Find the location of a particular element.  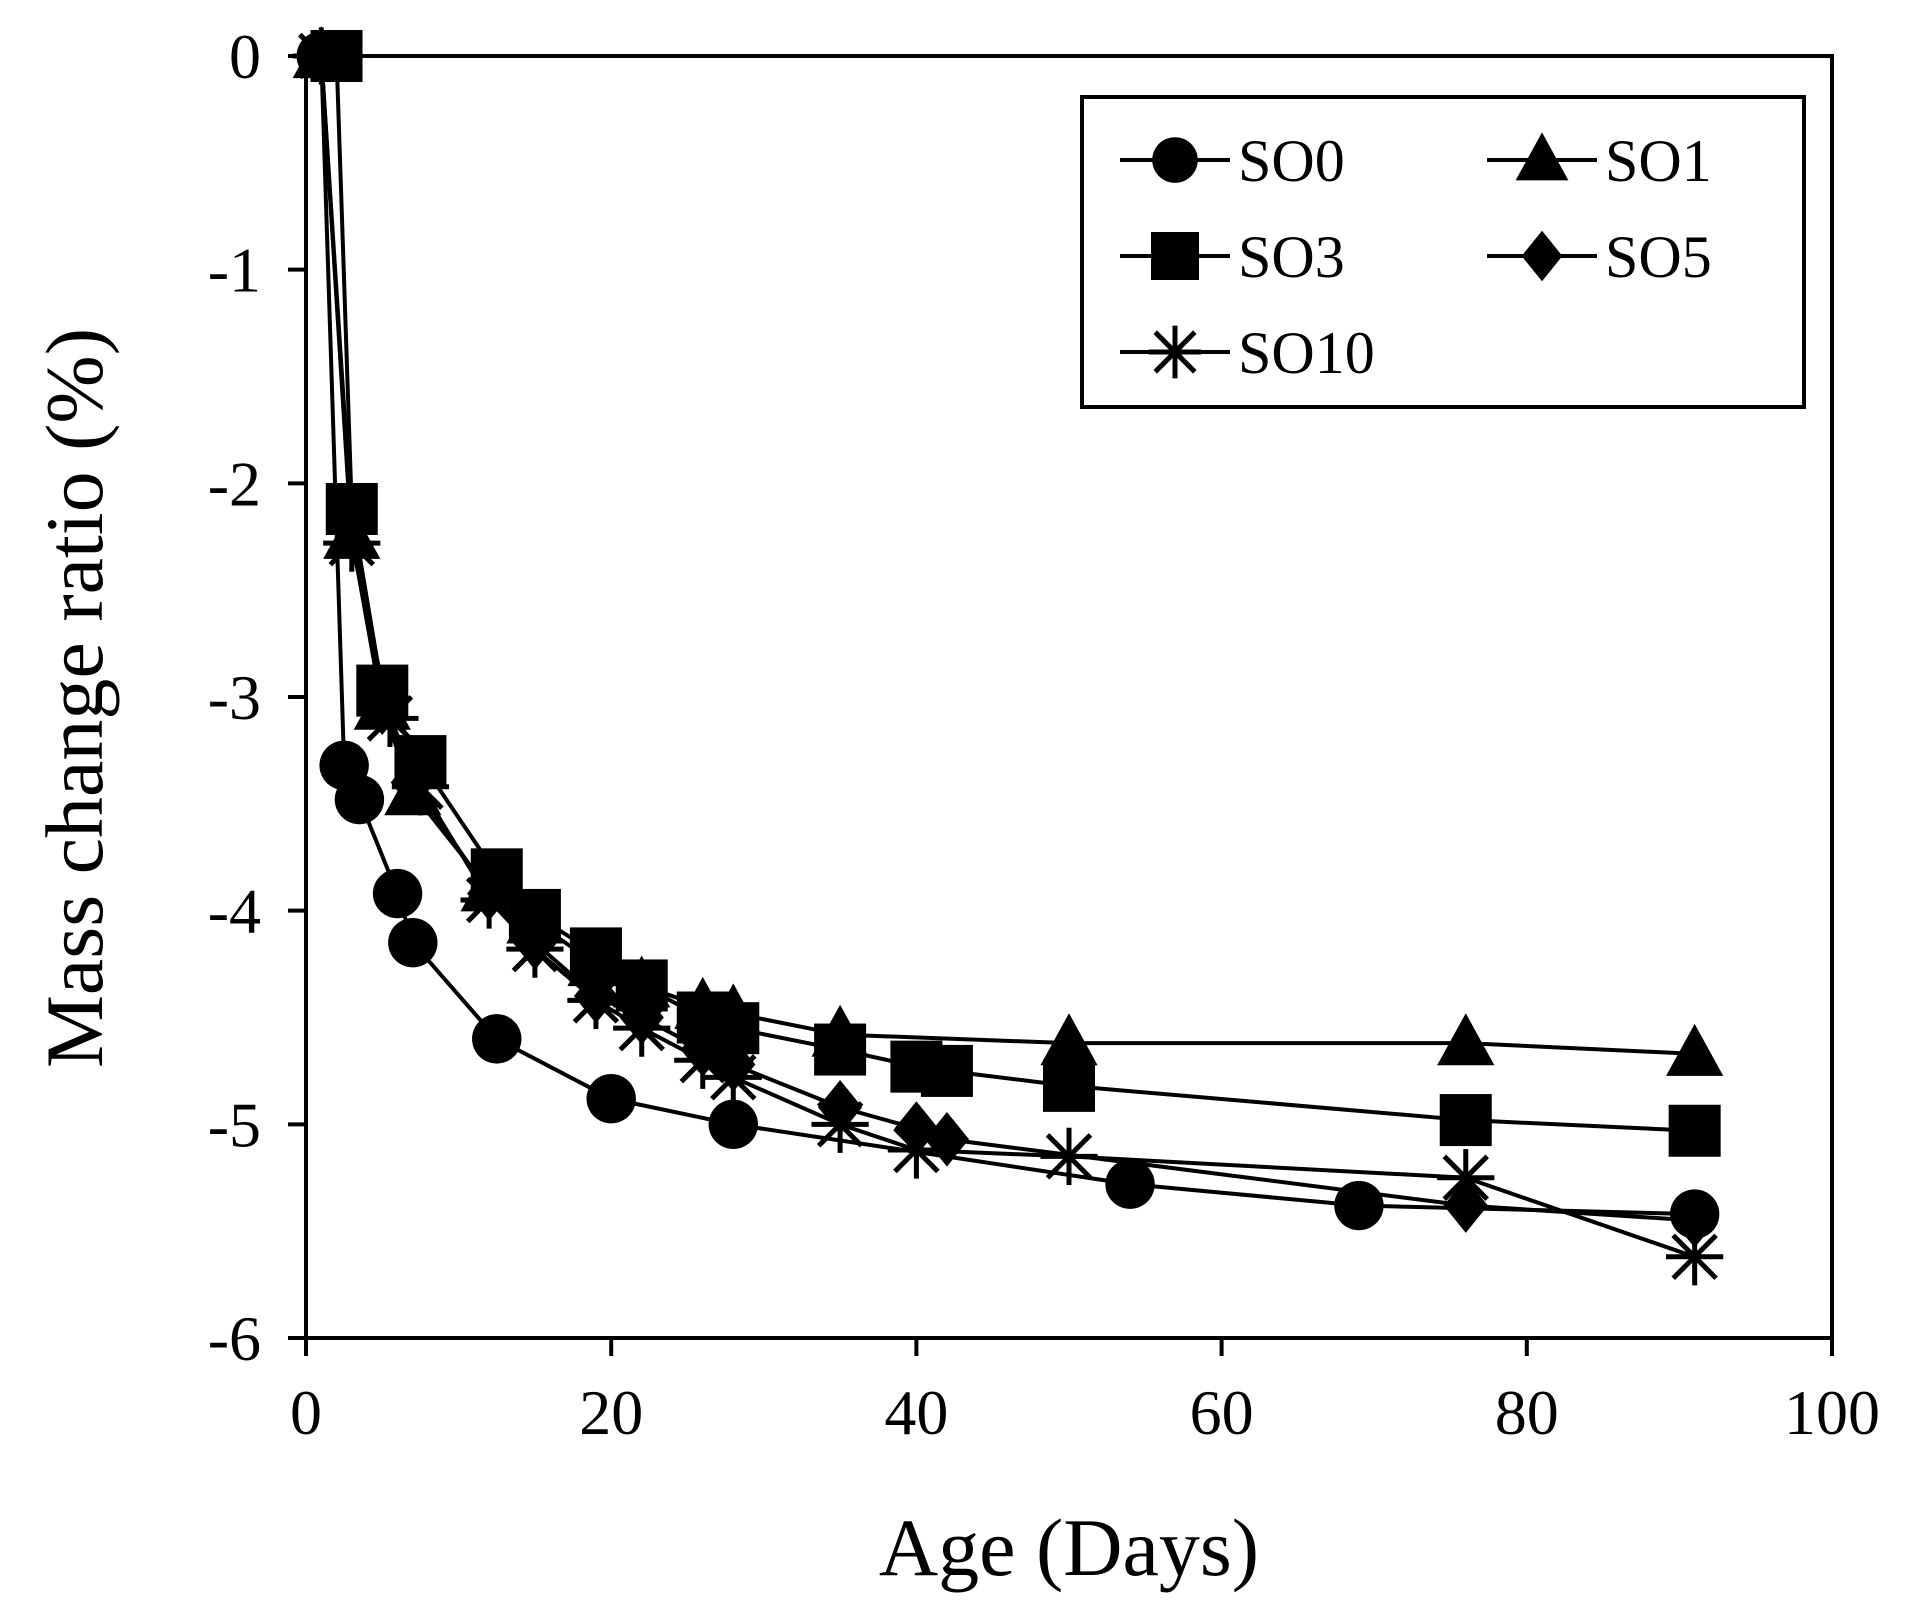

x-tick-label: 60 is located at coordinates (1222, 1412).